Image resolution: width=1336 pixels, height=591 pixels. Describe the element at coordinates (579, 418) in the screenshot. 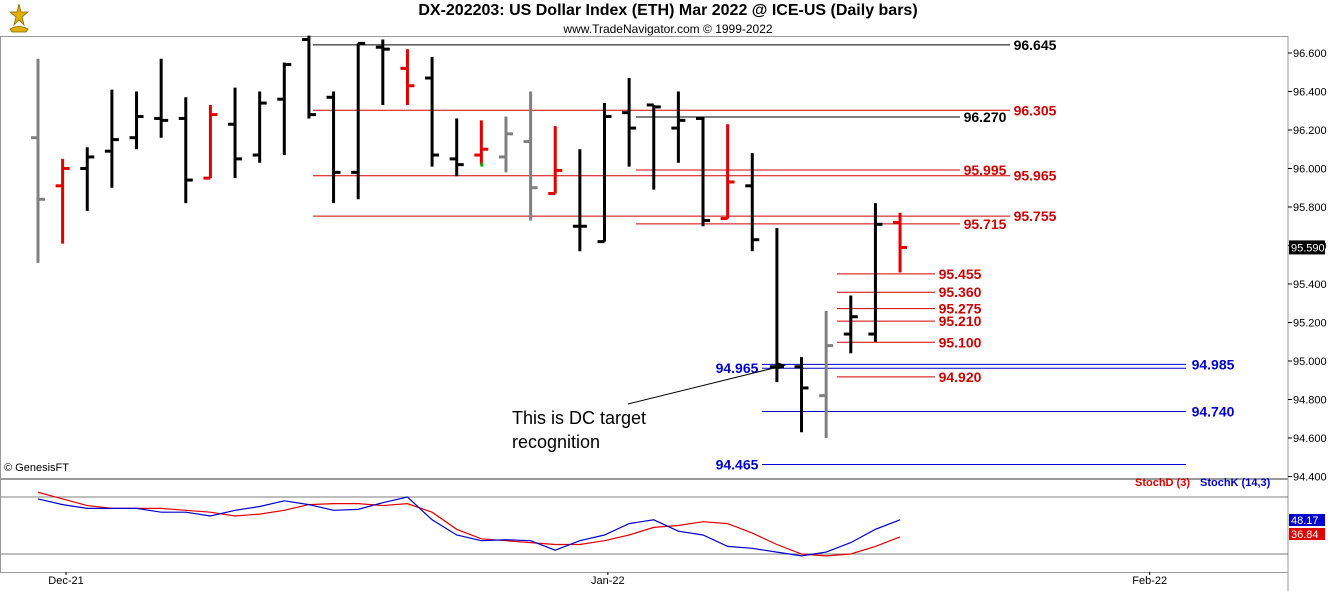

I see `annotation-line-1: This is DC target` at that location.